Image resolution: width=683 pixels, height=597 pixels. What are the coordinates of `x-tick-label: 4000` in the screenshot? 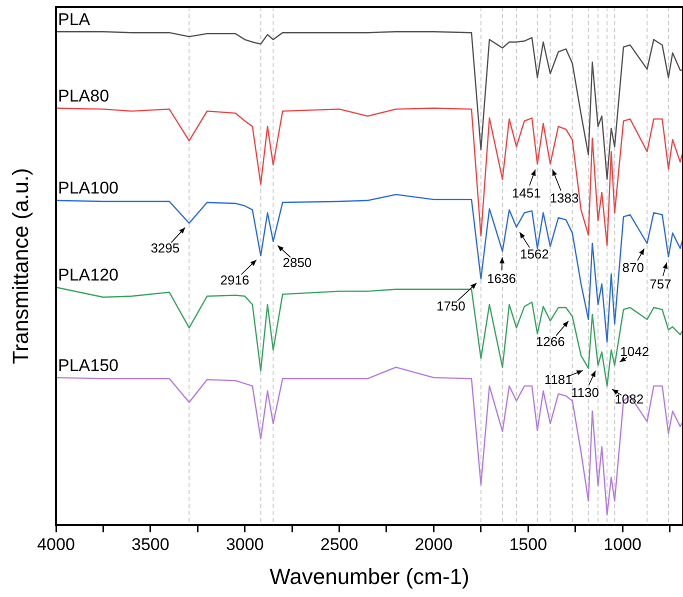 It's located at (56, 544).